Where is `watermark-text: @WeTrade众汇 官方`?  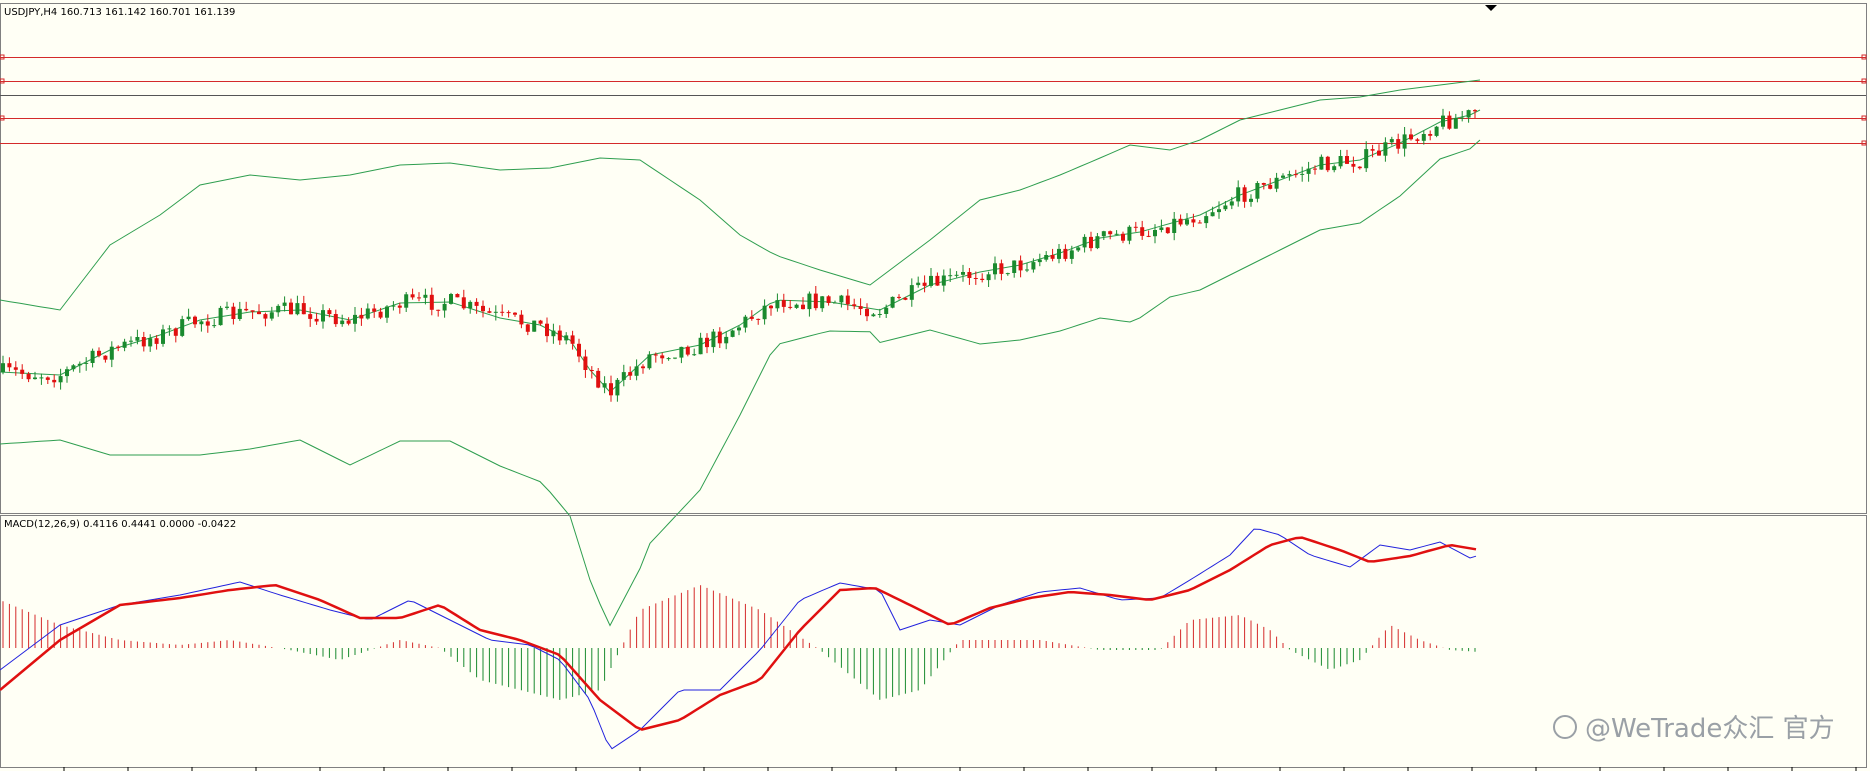 watermark-text: @WeTrade众汇 官方 is located at coordinates (1710, 729).